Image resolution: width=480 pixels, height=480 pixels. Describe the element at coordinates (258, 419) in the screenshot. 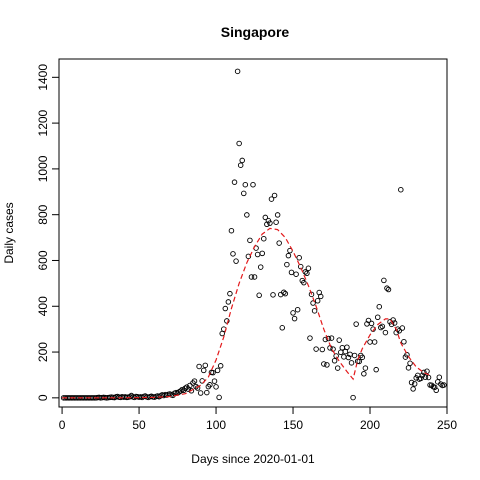

I see `x-axis: 0 50 100 150 200 250` at that location.